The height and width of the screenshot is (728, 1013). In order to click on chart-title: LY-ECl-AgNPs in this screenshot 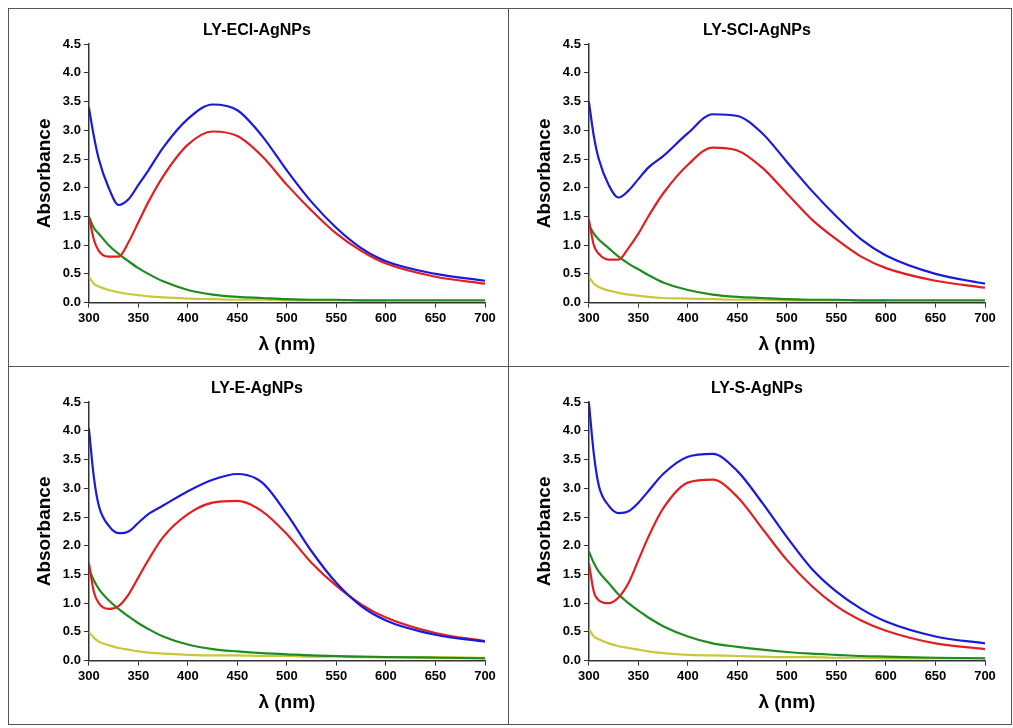, I will do `click(257, 30)`.